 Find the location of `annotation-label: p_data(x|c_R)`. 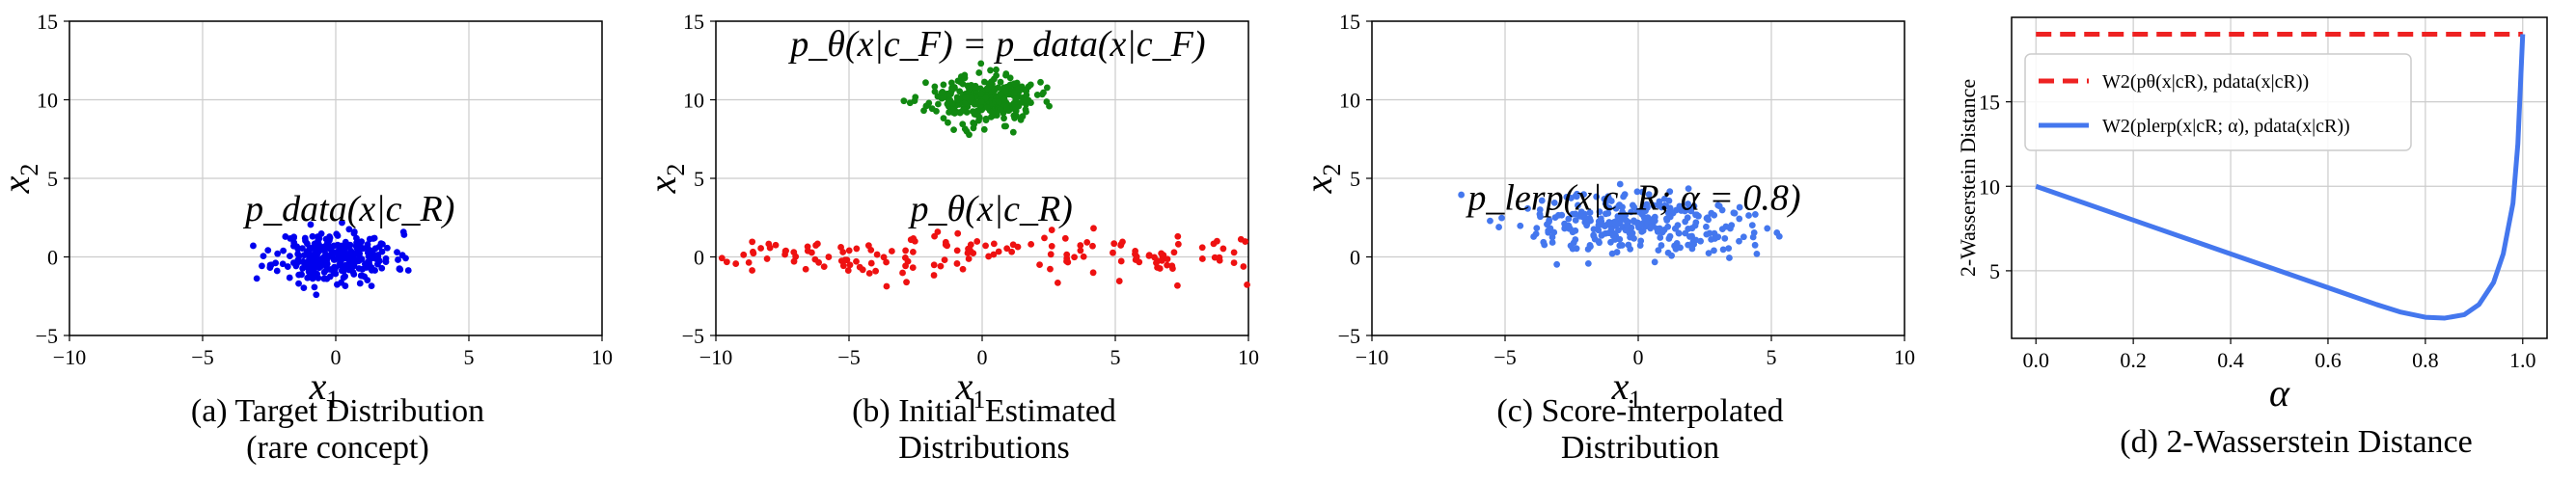

annotation-label: p_data(x|c_R) is located at coordinates (348, 209).